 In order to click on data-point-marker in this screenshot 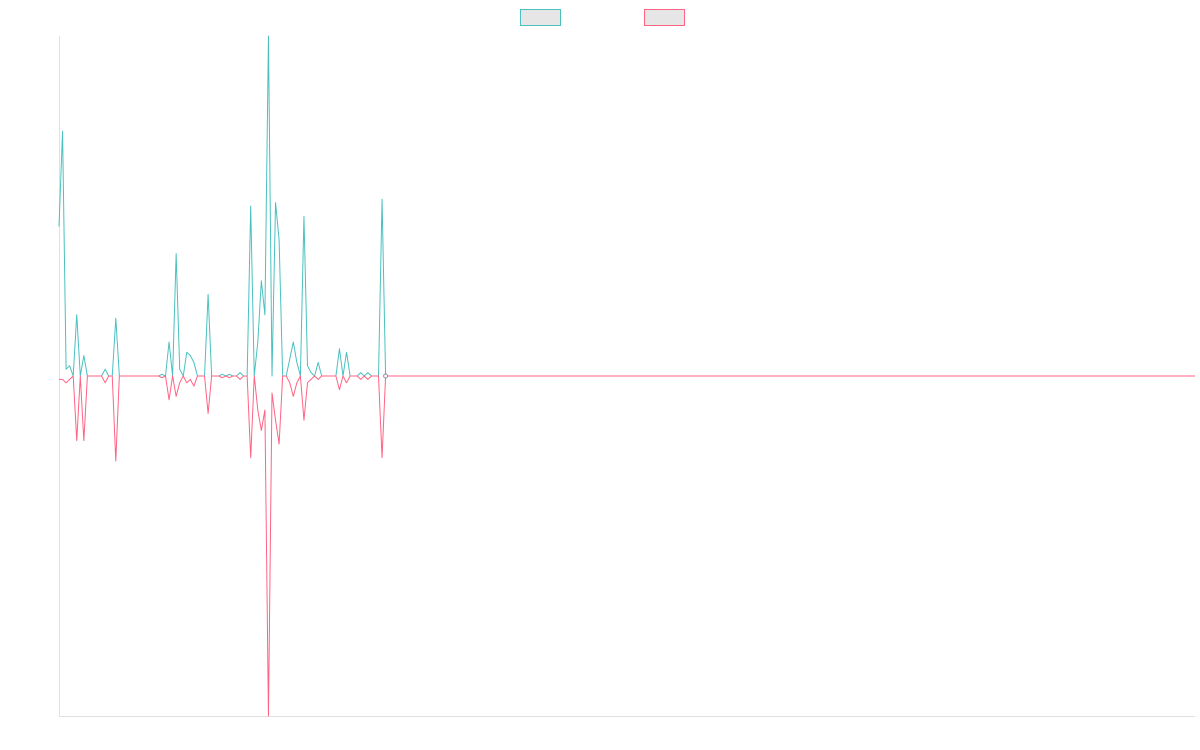, I will do `click(386, 376)`.